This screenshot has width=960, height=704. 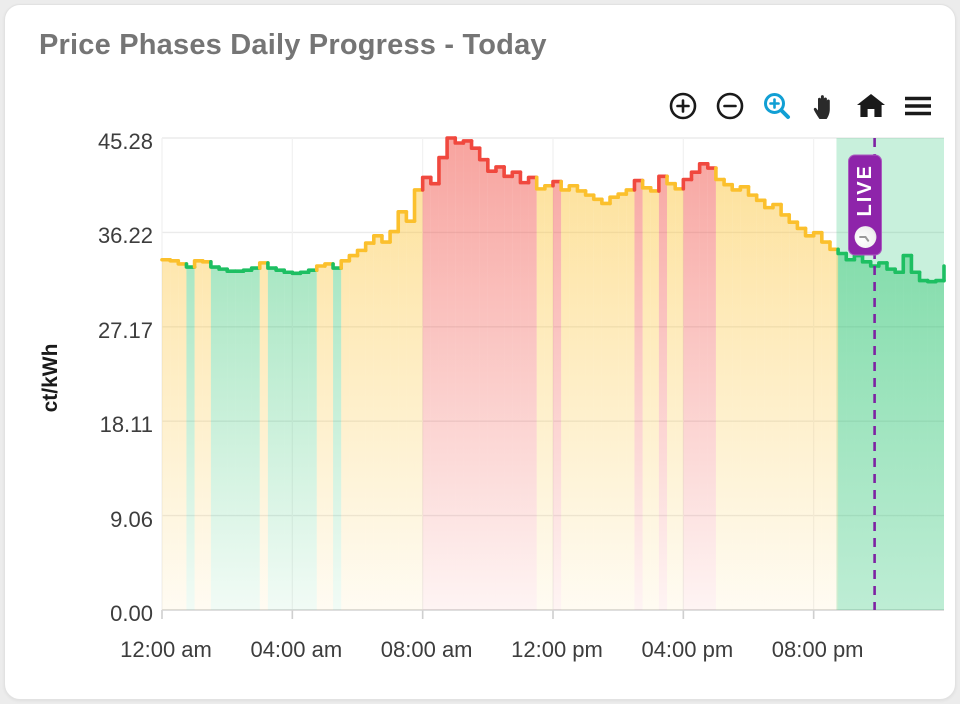 What do you see at coordinates (865, 204) in the screenshot?
I see `live-badge-body: LIVE` at bounding box center [865, 204].